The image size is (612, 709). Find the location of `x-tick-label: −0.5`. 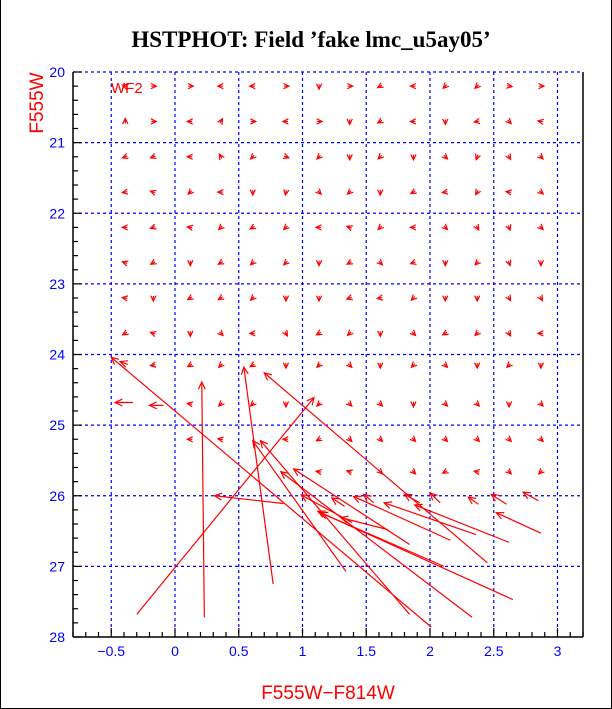

x-tick-label: −0.5 is located at coordinates (111, 651).